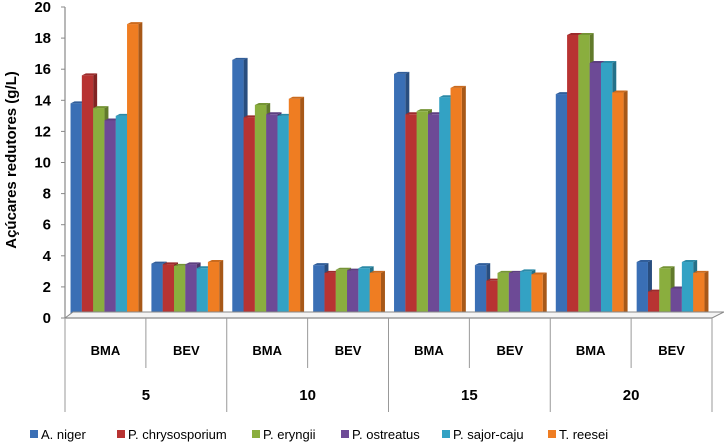  What do you see at coordinates (47, 287) in the screenshot?
I see `y-tick-label: 2` at bounding box center [47, 287].